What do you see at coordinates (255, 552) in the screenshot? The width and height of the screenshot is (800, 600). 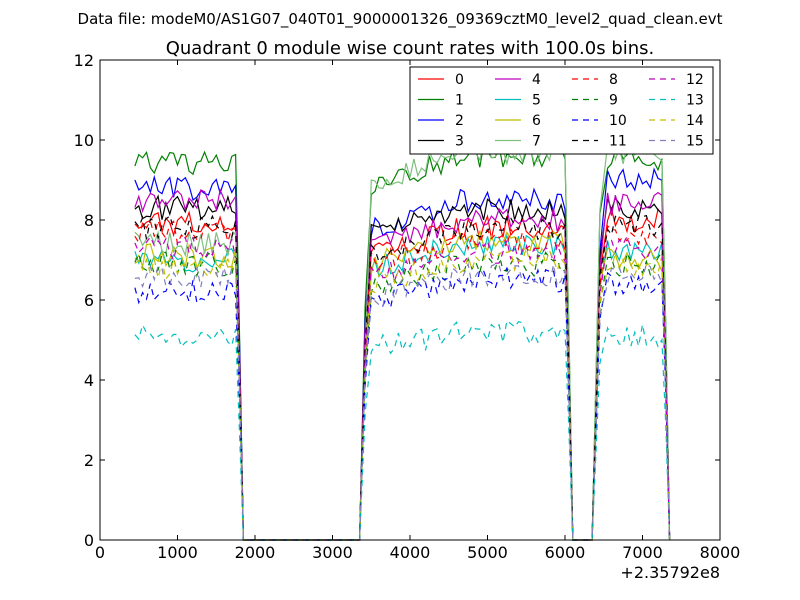 I see `x-tick-label: 2000` at bounding box center [255, 552].